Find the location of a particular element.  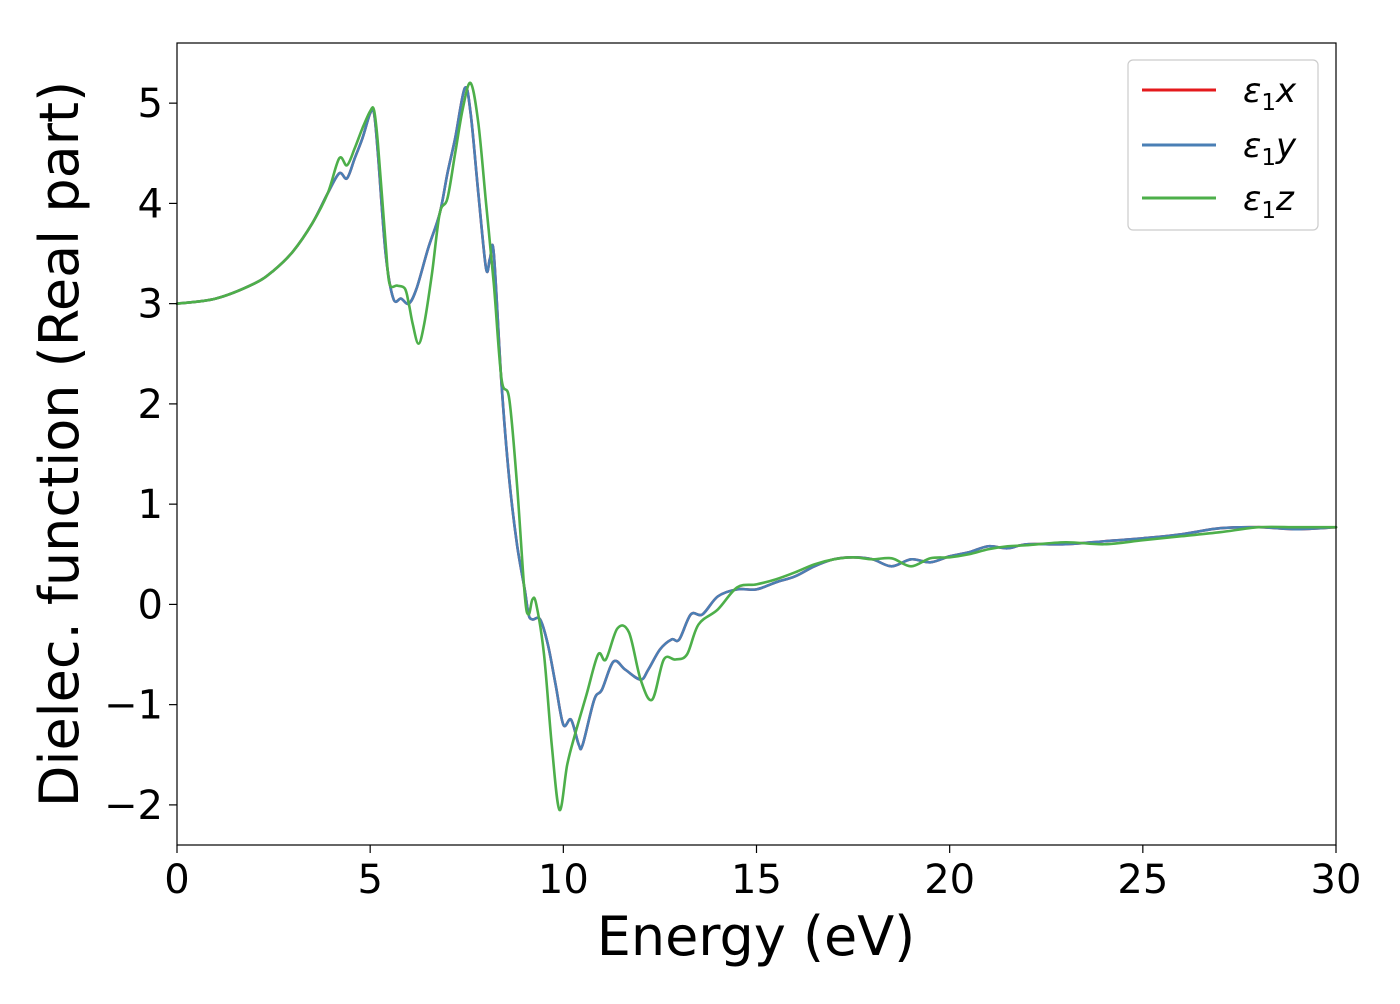

x-tick-label: 10 is located at coordinates (563, 880).